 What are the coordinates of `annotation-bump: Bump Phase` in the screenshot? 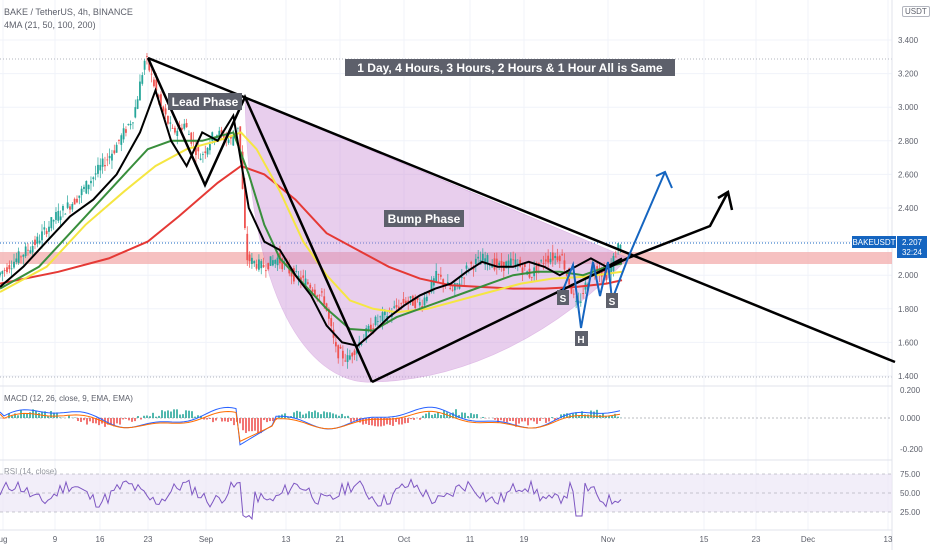 It's located at (424, 218).